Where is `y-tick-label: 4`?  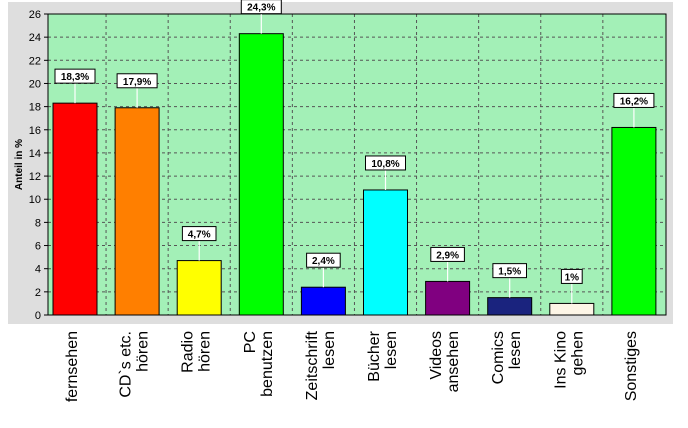
y-tick-label: 4 is located at coordinates (38, 270).